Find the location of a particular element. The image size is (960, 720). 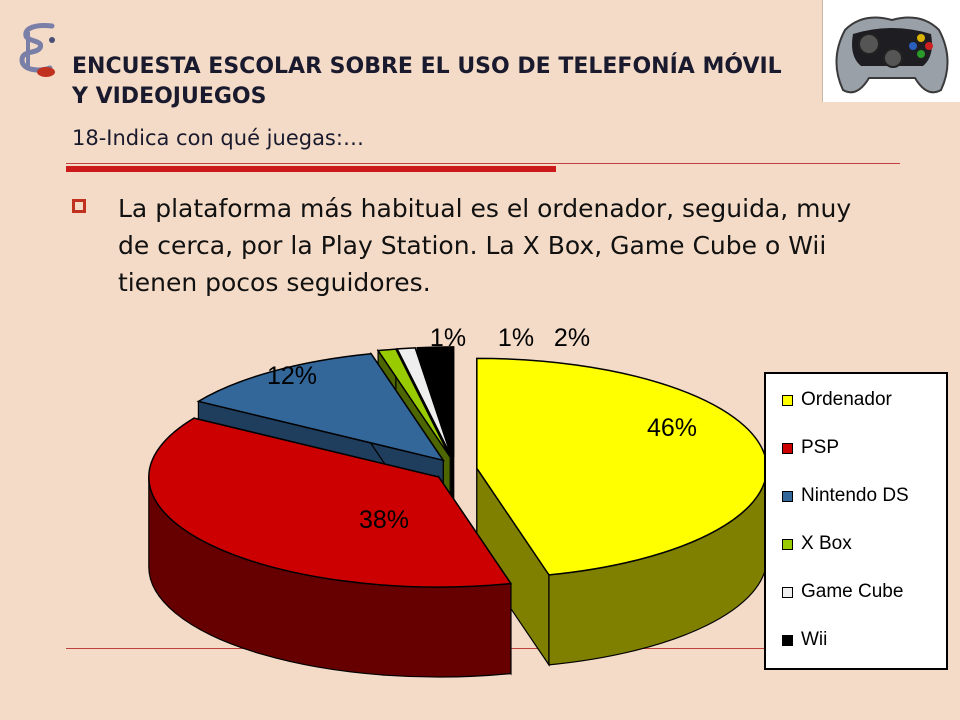

chart-legend: Ordenador PSP Nintendo DS X Box Game Cube Wii is located at coordinates (856, 521).